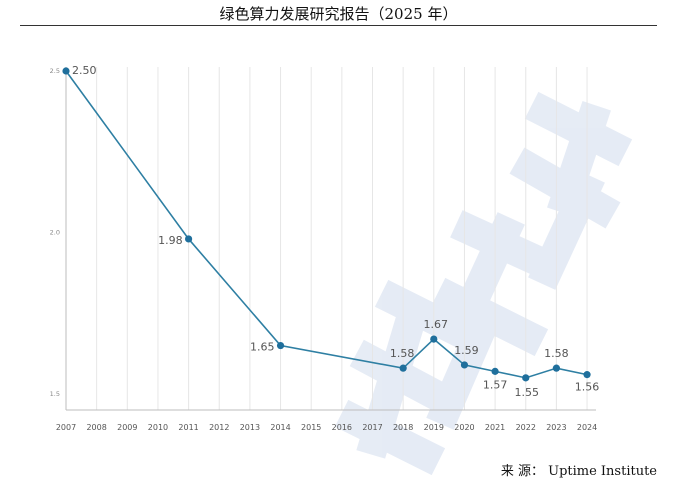 This screenshot has width=677, height=479. What do you see at coordinates (527, 392) in the screenshot?
I see `data-label-2022: 1.55` at bounding box center [527, 392].